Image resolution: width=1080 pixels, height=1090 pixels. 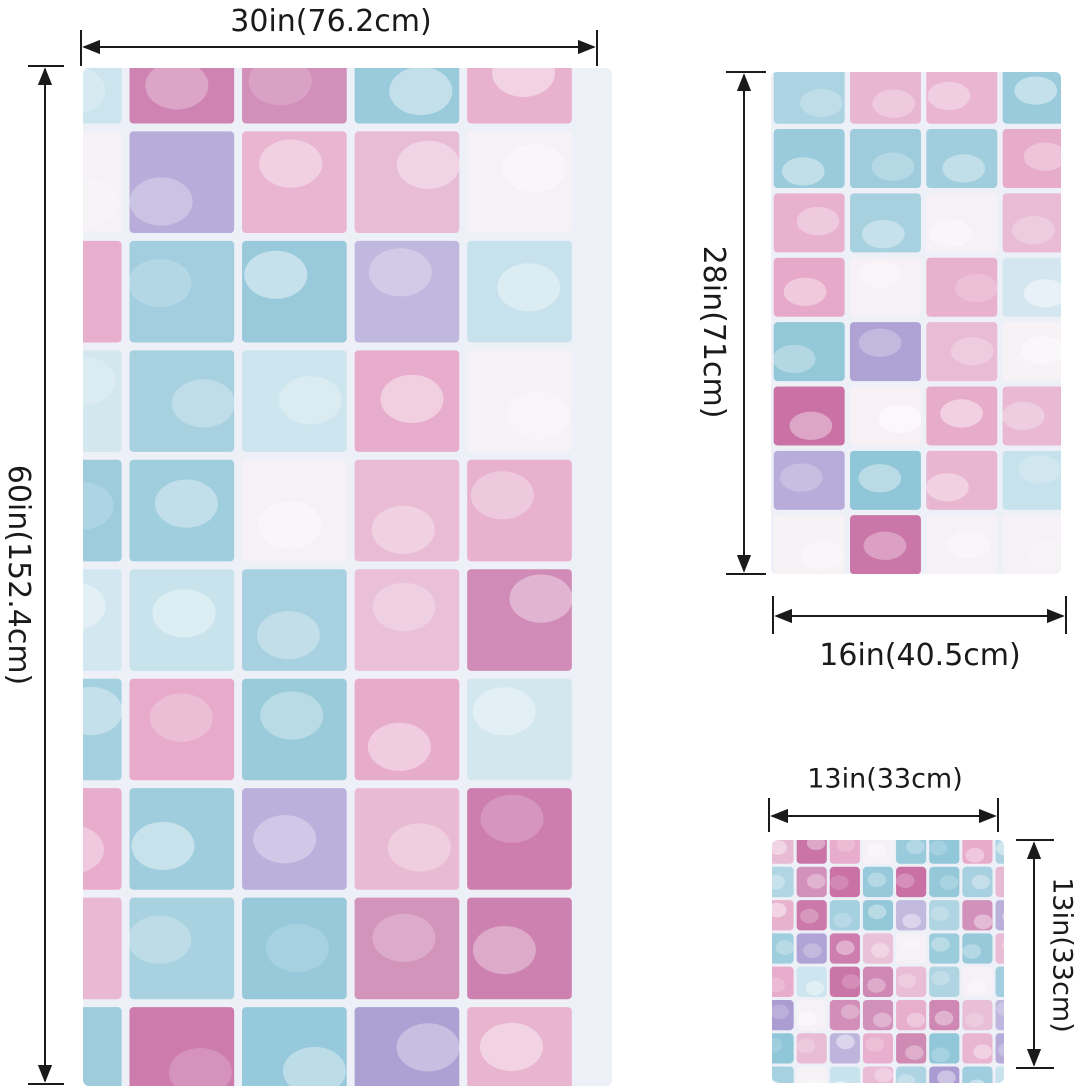 I want to click on bath-towel-width-label: 30in(76.2cm), so click(x=331, y=21).